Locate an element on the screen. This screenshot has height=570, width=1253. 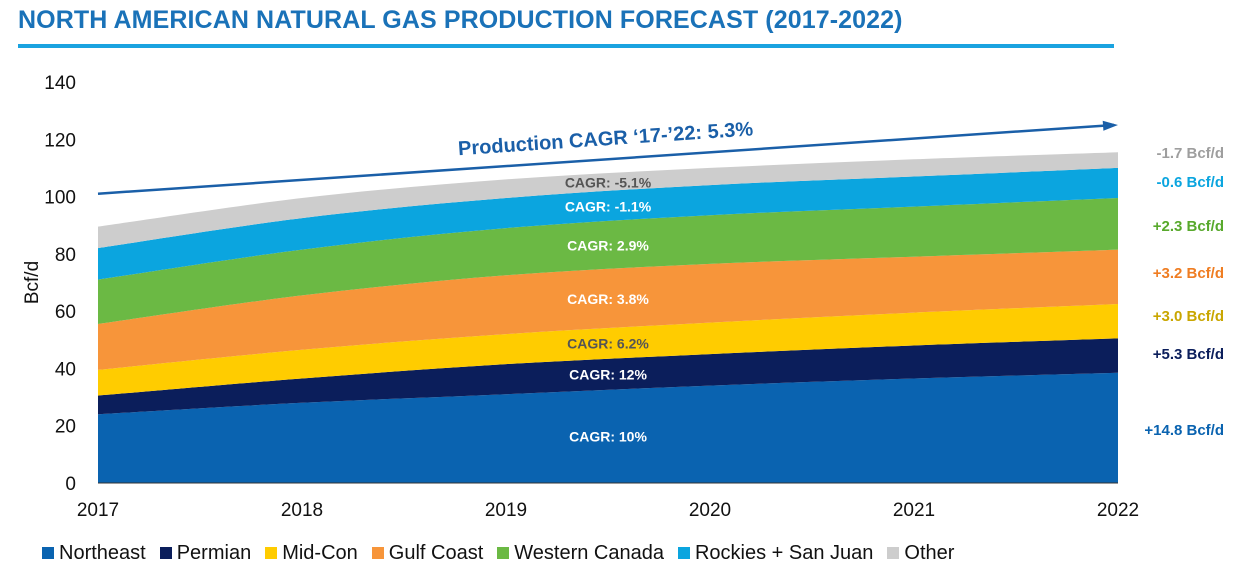
legend-item-rockies-san-juan: Rockies + San Juan is located at coordinates (775, 553).